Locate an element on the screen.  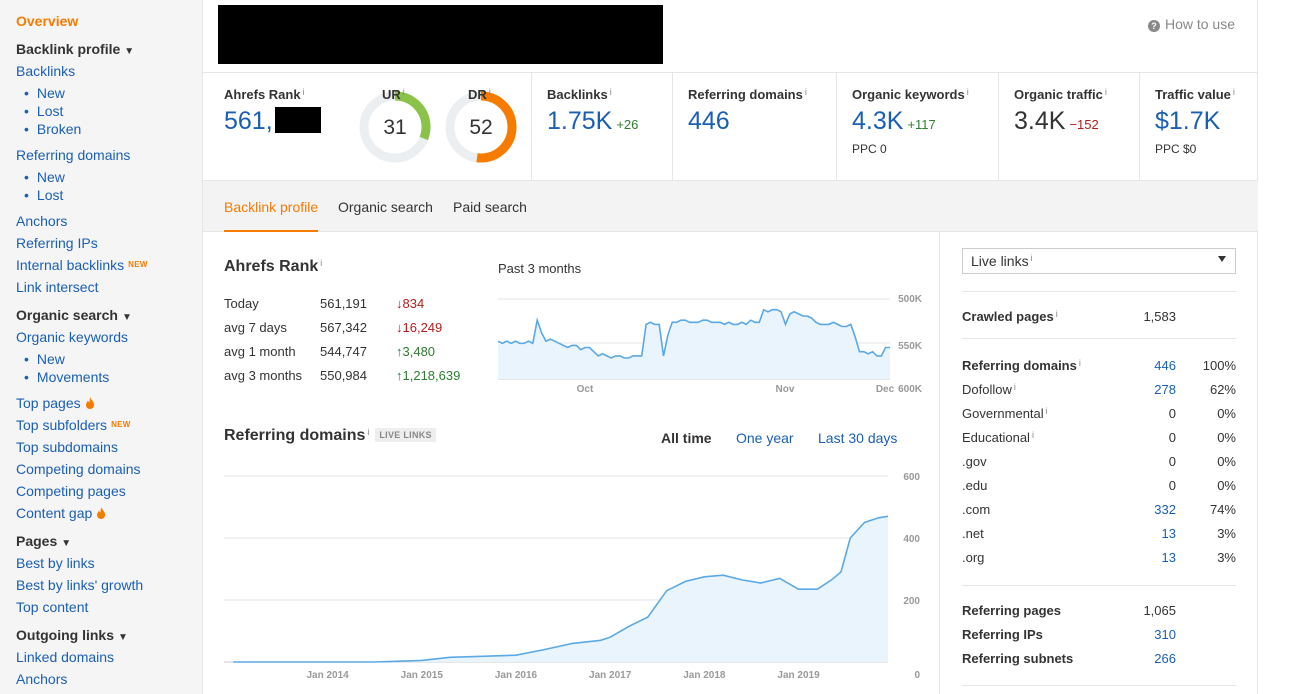
sidebar-item-top-subdomains: Top subdomains is located at coordinates (67, 447).